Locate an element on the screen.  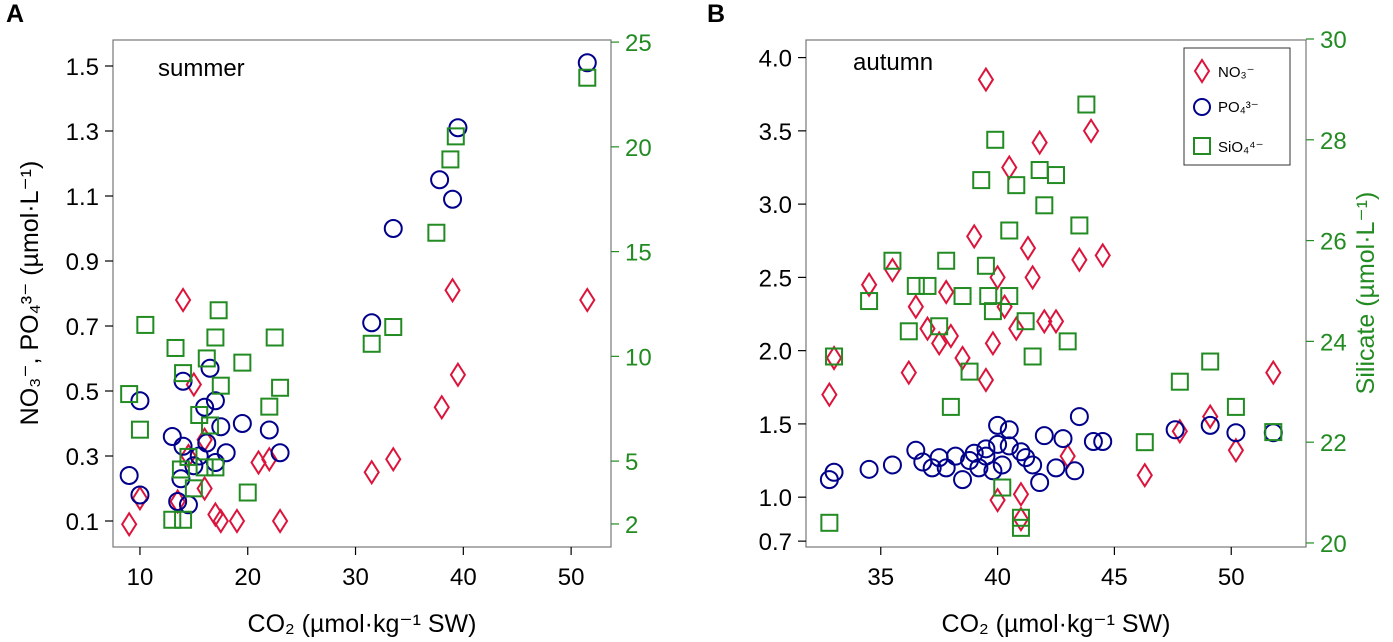
y-tick-label: 1.3 is located at coordinates (82, 132).